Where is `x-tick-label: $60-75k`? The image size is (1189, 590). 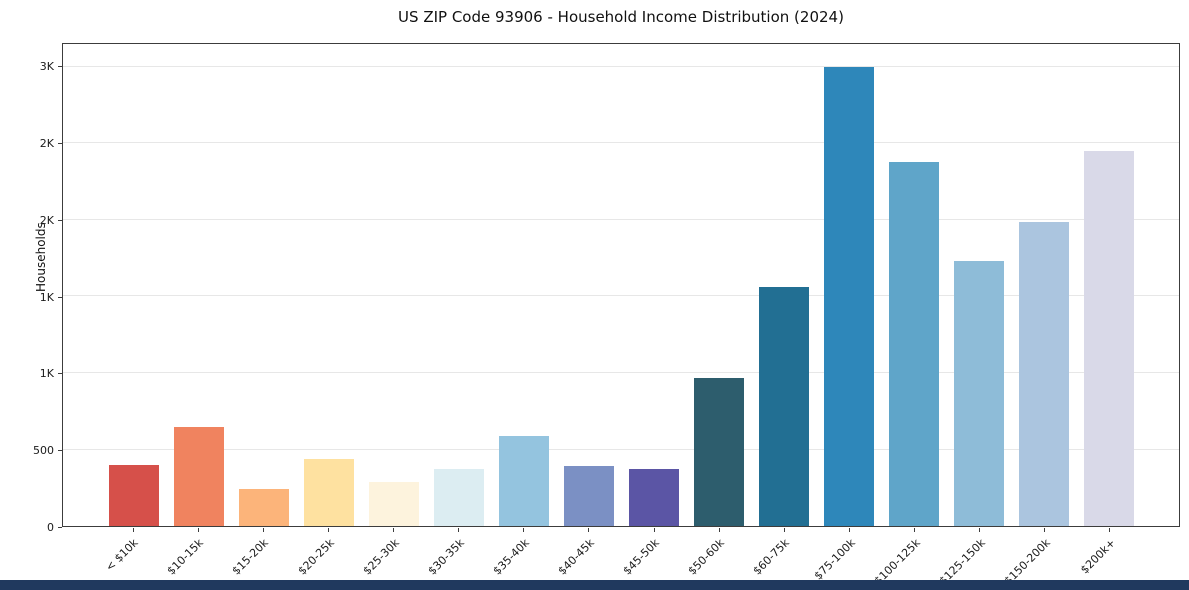 x-tick-label: $60-75k is located at coordinates (772, 557).